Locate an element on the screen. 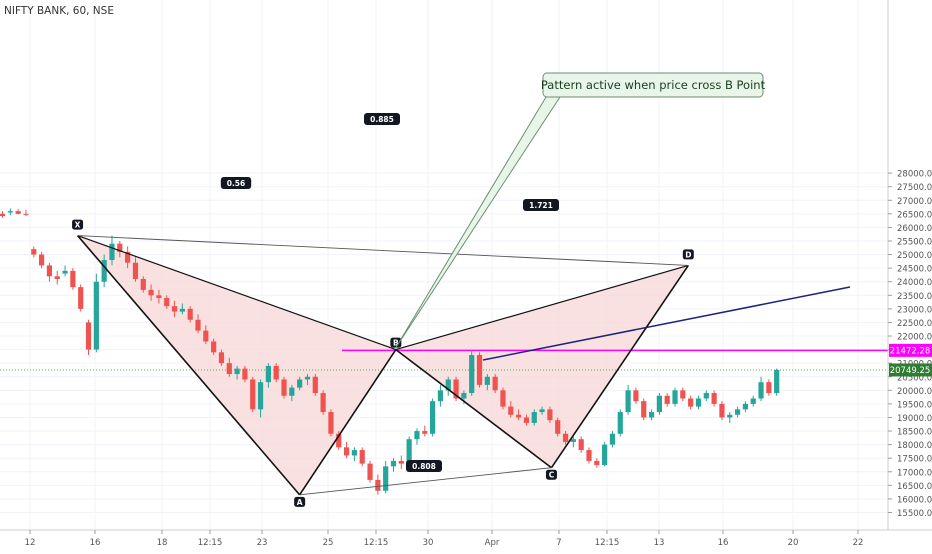 This screenshot has width=932, height=554. x-tick-label: 7 is located at coordinates (558, 543).